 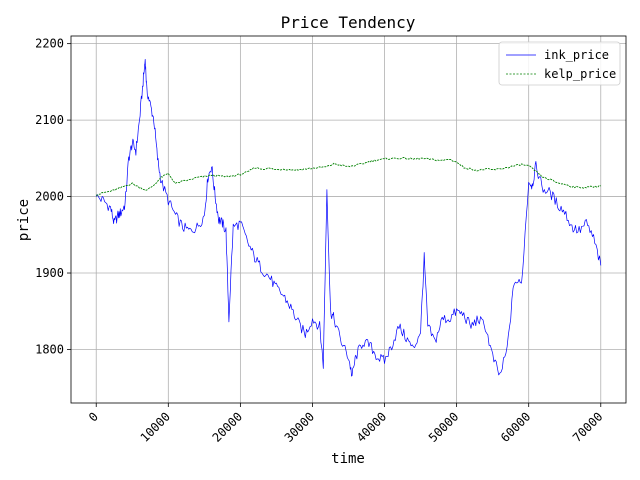 What do you see at coordinates (49, 44) in the screenshot?
I see `y-tick-label: 2200` at bounding box center [49, 44].